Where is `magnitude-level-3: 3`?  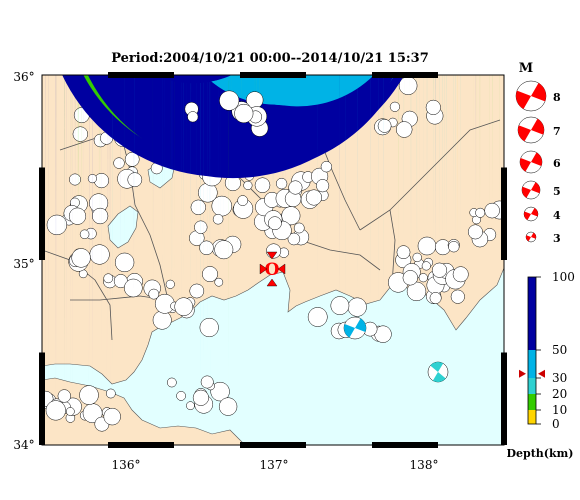 magnitude-level-3: 3 is located at coordinates (557, 238).